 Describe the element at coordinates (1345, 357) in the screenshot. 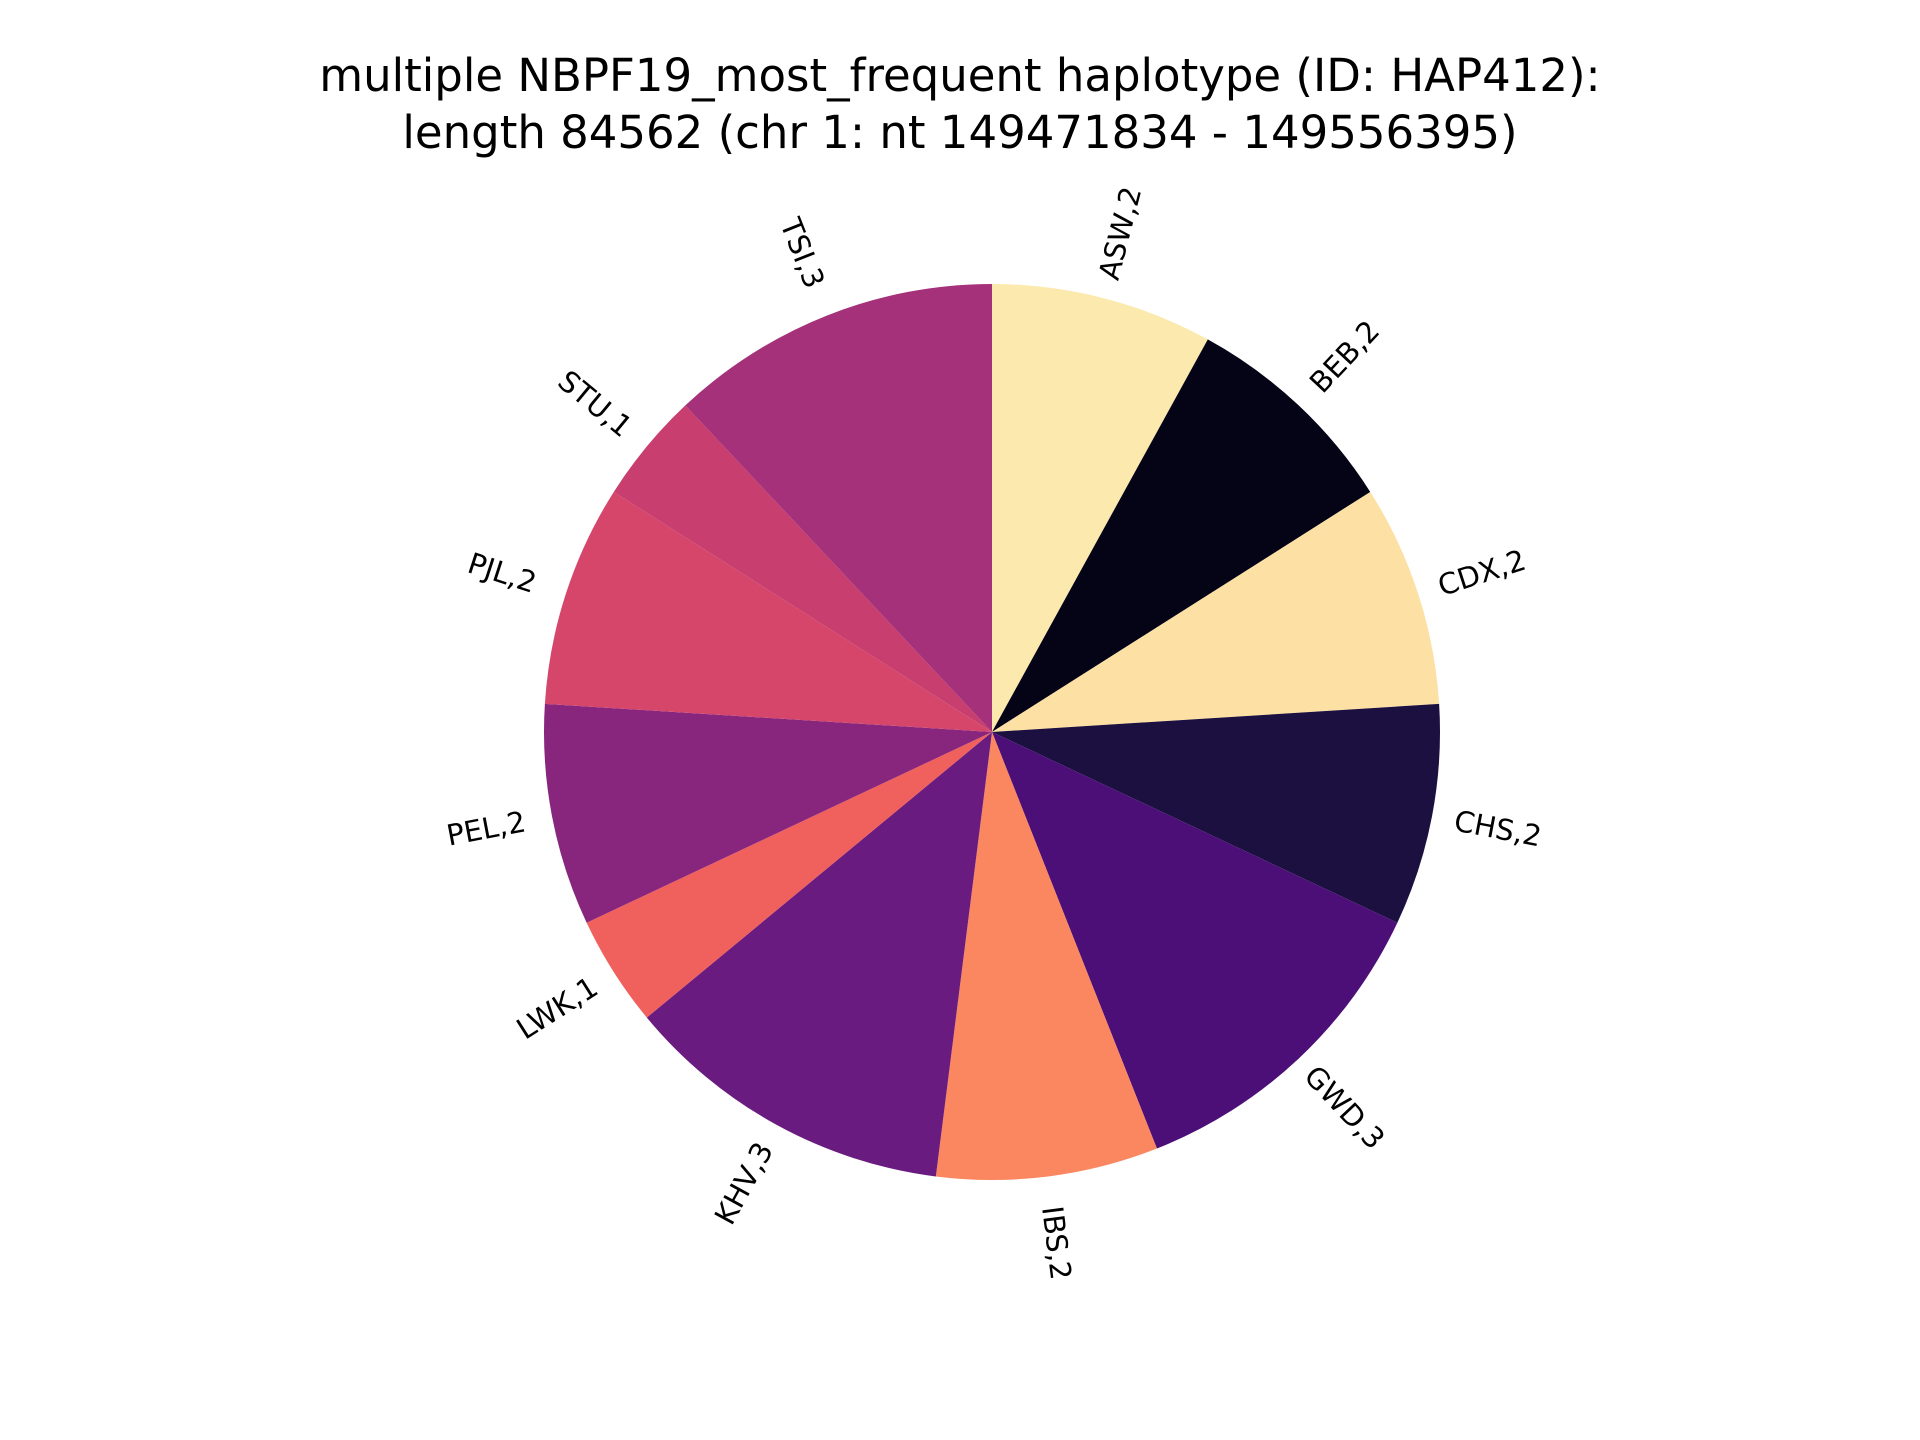

I see `pie-slice-label-beb: BEB,2` at that location.